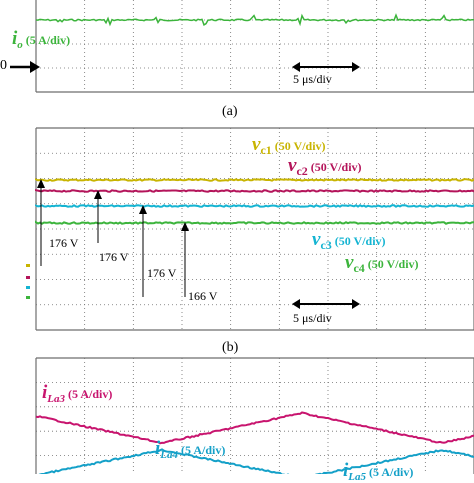  I want to click on vc3-label: vc3 (50 V/div), so click(349, 240).